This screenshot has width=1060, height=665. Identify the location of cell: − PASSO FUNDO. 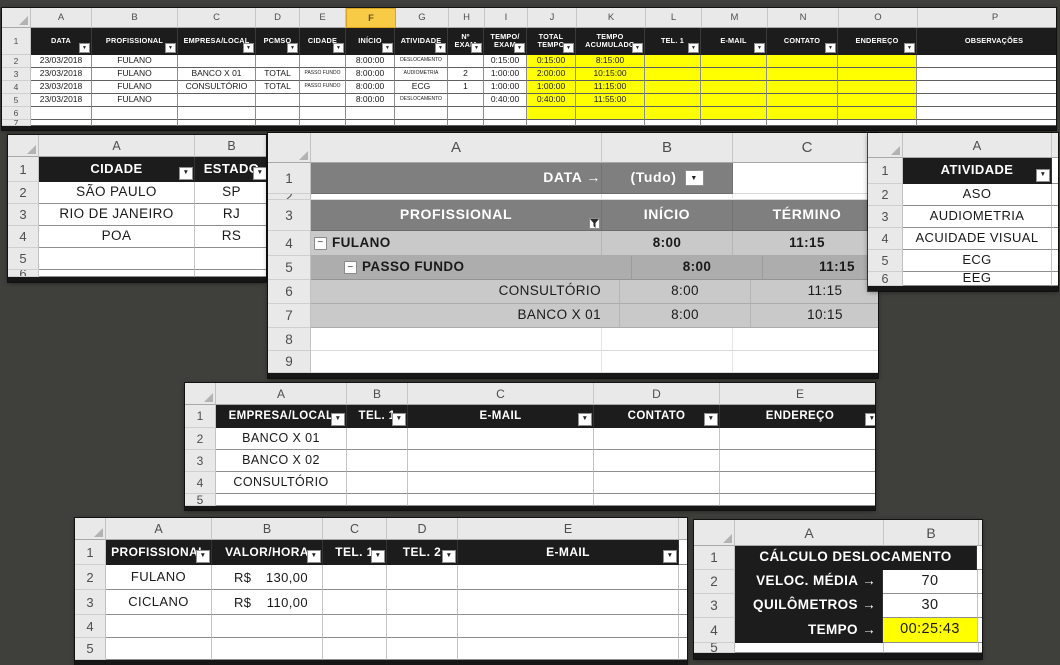
(471, 268).